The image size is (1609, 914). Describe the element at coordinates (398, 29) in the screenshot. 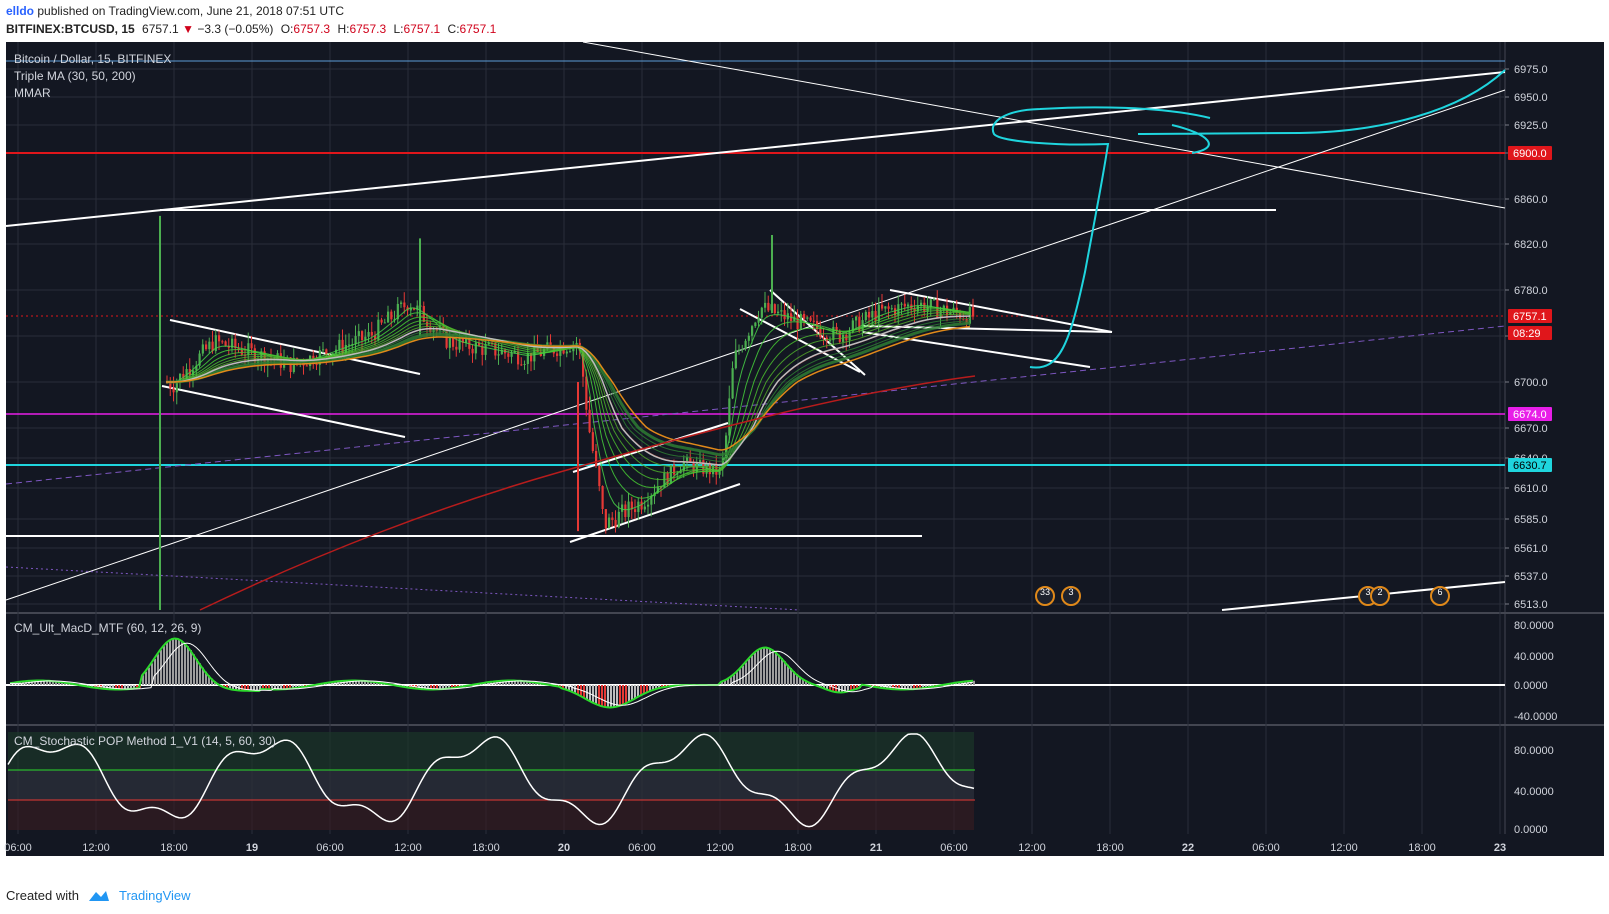

I see `low-label: L:` at that location.